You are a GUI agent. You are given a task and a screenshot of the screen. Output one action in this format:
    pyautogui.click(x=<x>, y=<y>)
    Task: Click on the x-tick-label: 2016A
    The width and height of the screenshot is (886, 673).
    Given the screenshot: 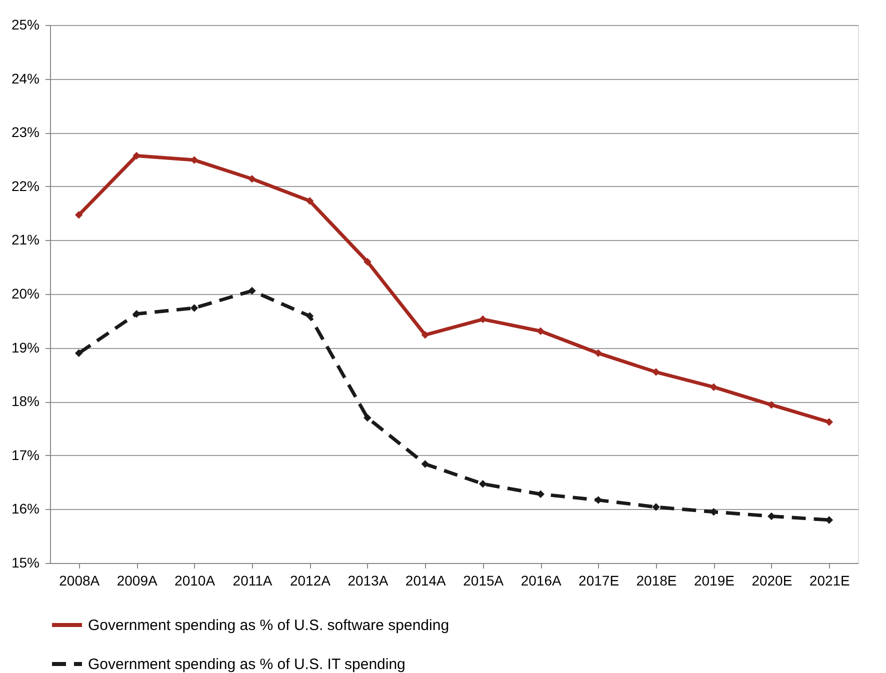 What is the action you would take?
    pyautogui.click(x=541, y=580)
    